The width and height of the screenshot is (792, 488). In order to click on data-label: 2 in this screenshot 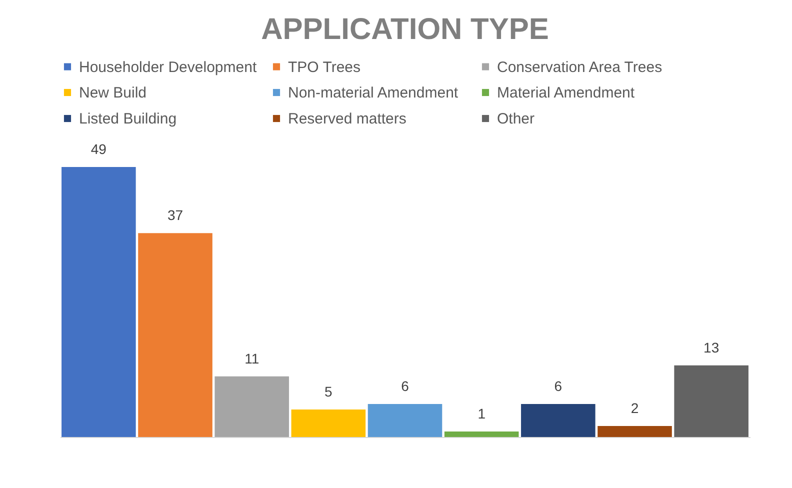, I will do `click(634, 408)`.